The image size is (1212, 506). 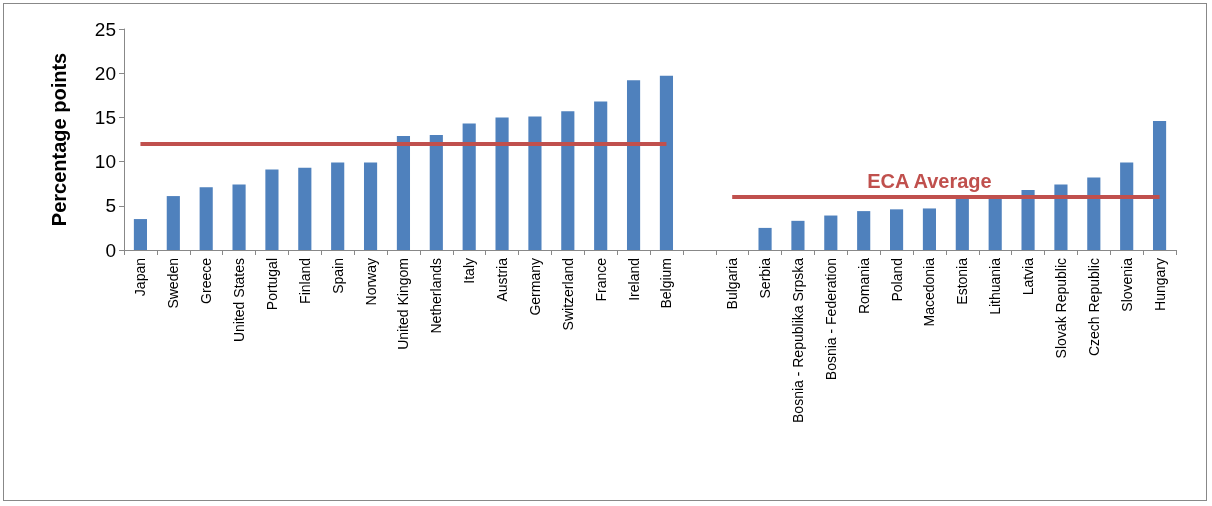 I want to click on y-tick-label: 0, so click(x=110, y=250).